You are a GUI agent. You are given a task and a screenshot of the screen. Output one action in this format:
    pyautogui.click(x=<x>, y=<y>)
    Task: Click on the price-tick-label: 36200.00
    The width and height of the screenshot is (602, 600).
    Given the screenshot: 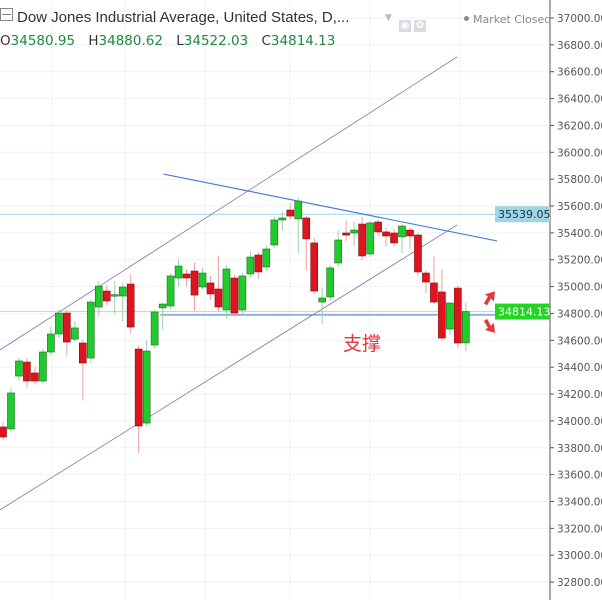 What is the action you would take?
    pyautogui.click(x=579, y=126)
    